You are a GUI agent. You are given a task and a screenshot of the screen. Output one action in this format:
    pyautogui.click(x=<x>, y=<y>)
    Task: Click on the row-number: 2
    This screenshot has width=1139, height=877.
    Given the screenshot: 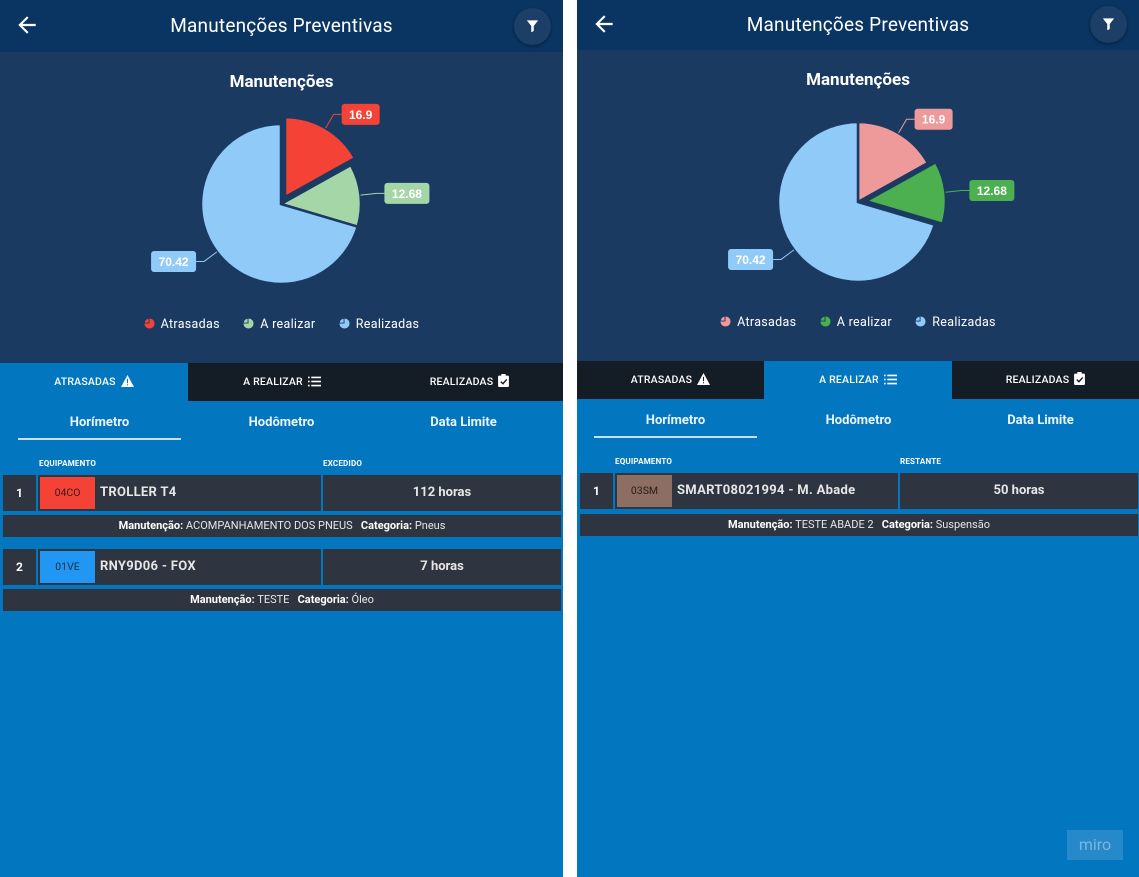 What is the action you would take?
    pyautogui.click(x=19, y=567)
    